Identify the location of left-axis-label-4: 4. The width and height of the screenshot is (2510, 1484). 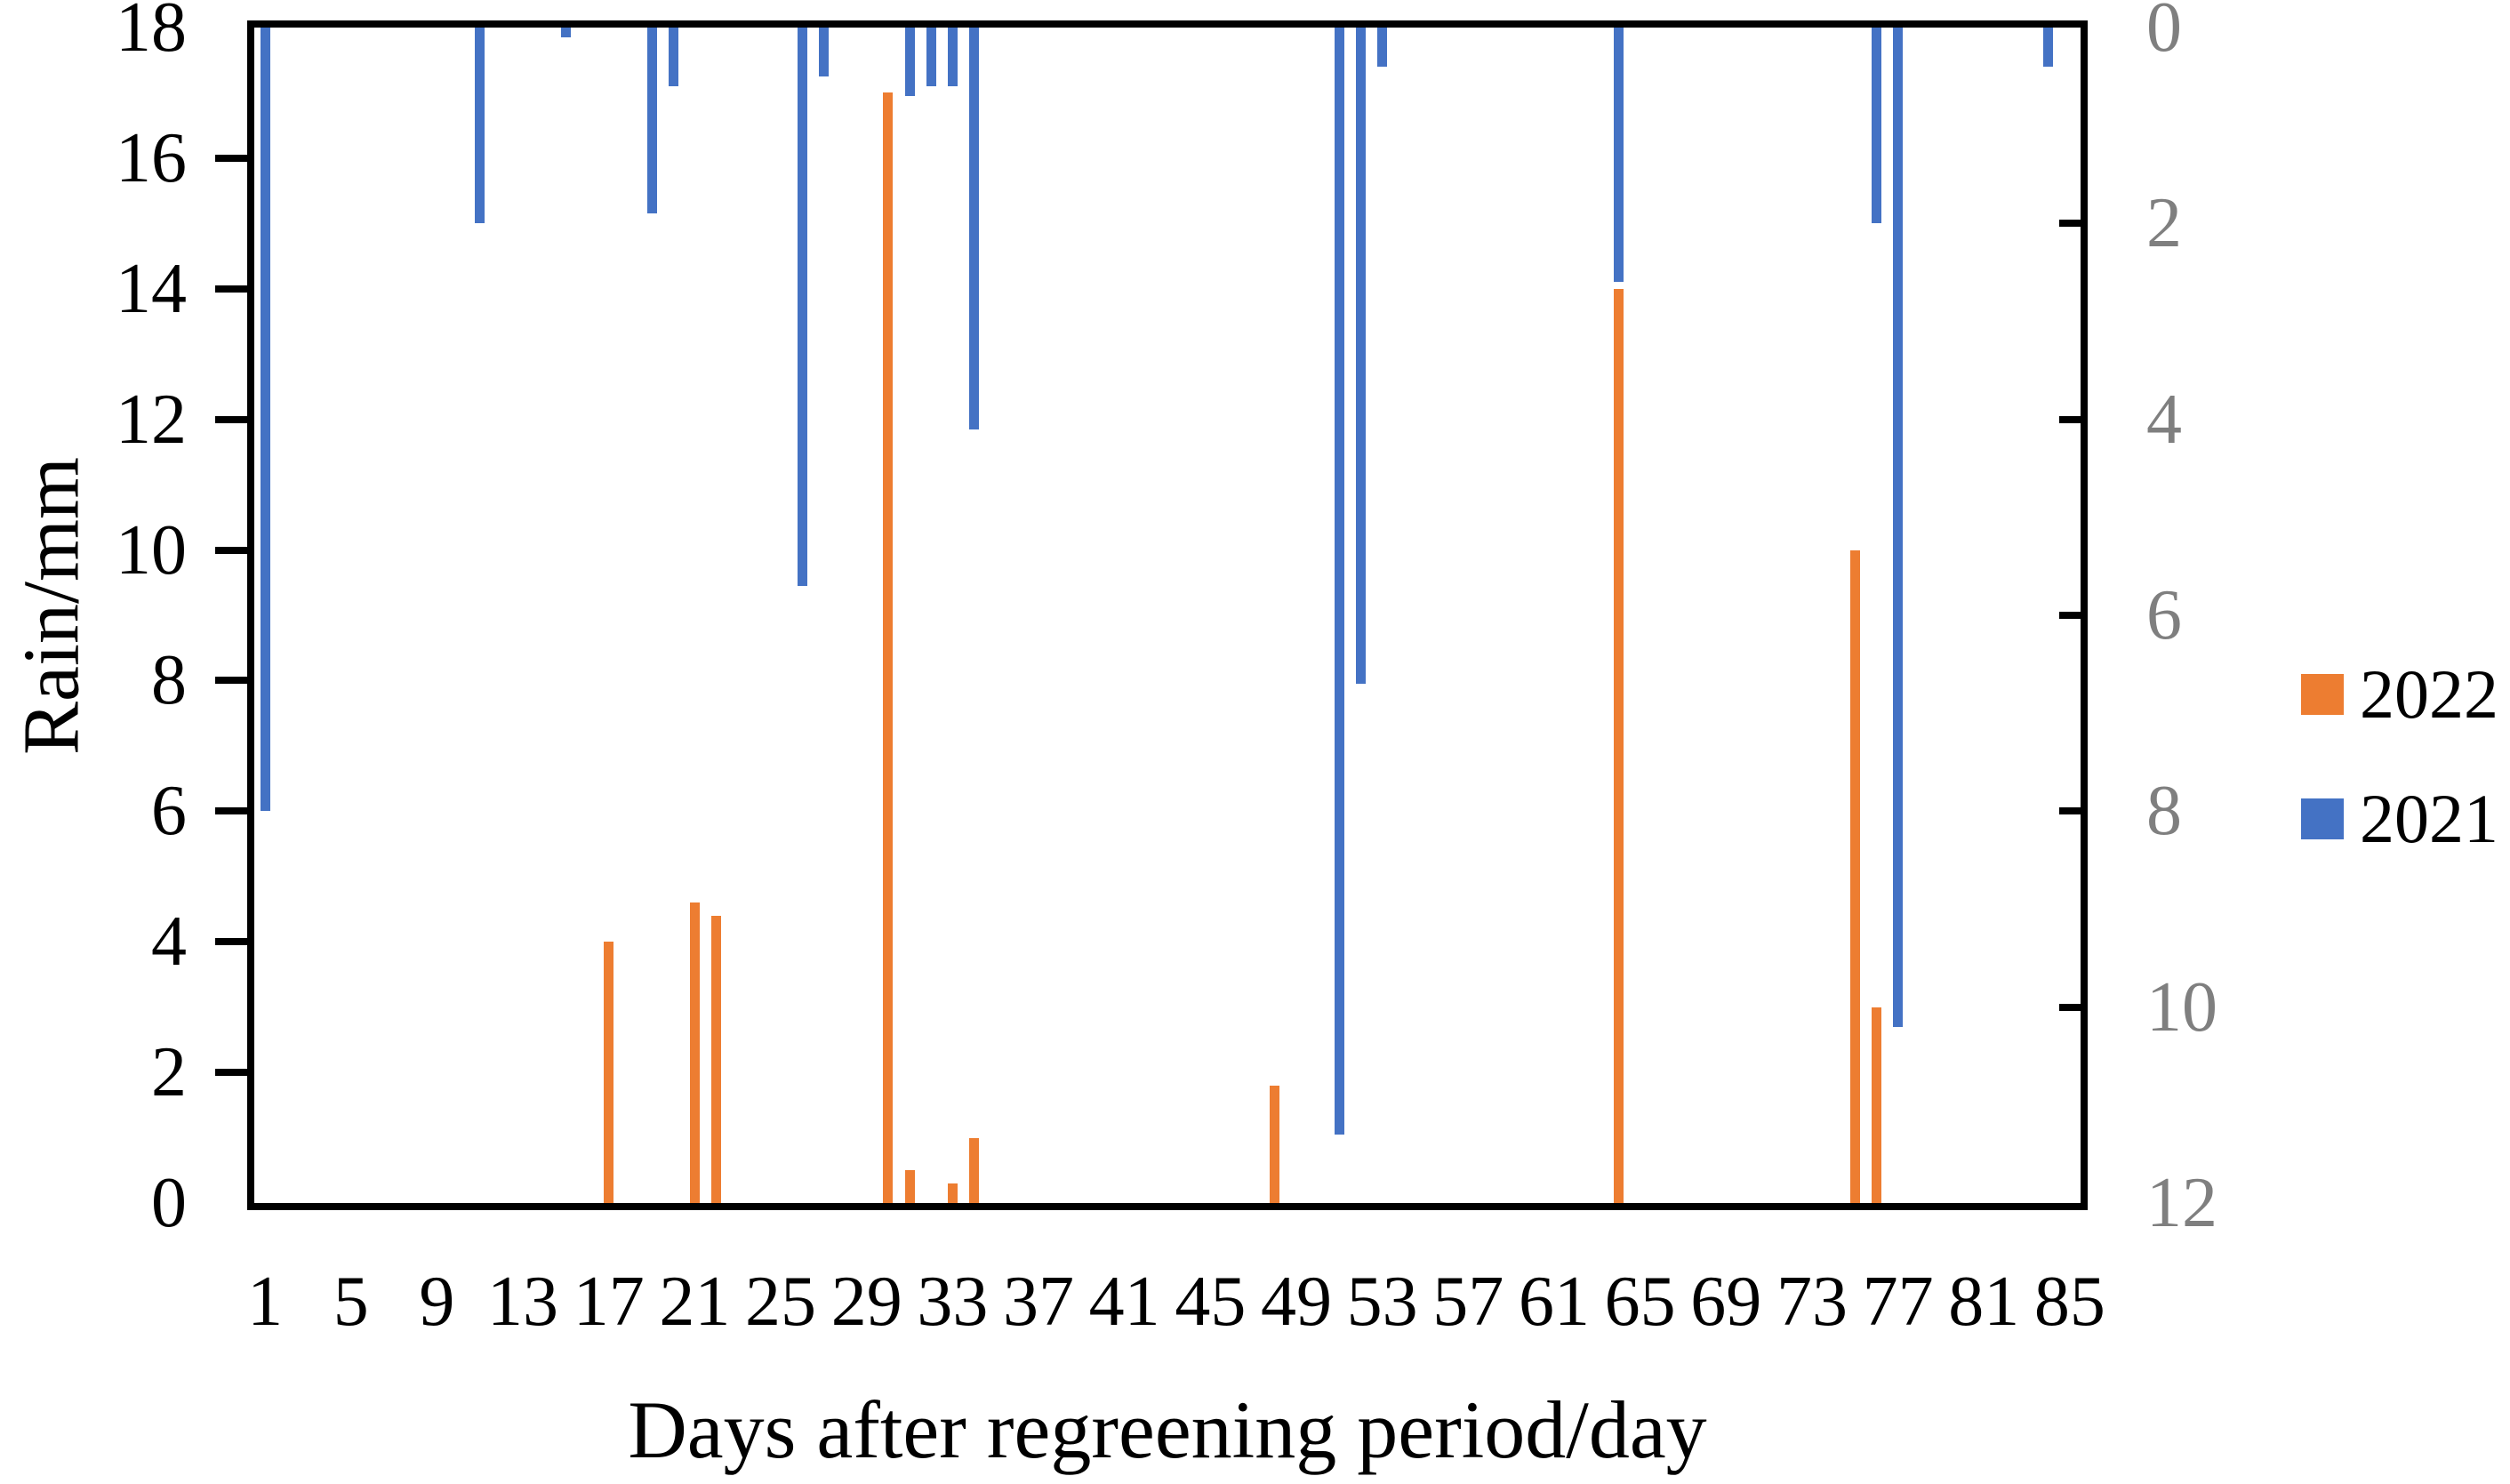
(169, 942).